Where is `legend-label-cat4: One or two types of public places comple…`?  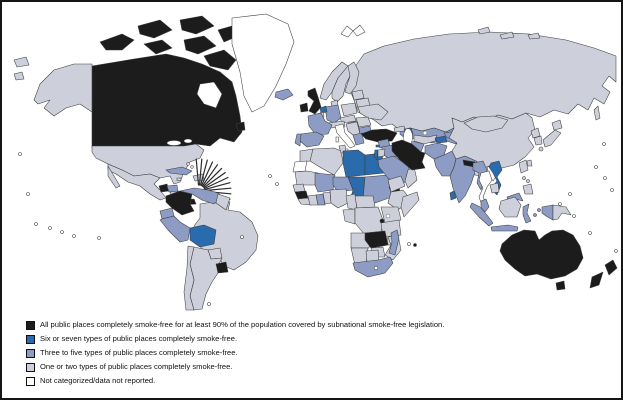
legend-label-cat4: One or two types of public places comple… is located at coordinates (136, 366).